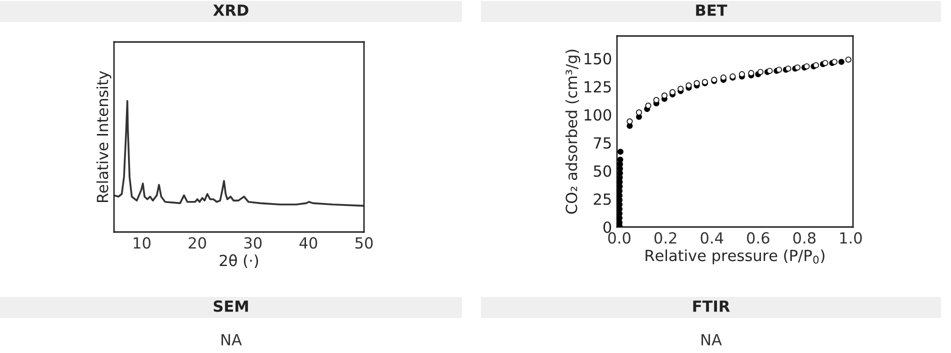 This screenshot has width=951, height=353. What do you see at coordinates (572, 132) in the screenshot?
I see `y-axis-title: CO₂ adsorbed (cm³/g)` at bounding box center [572, 132].